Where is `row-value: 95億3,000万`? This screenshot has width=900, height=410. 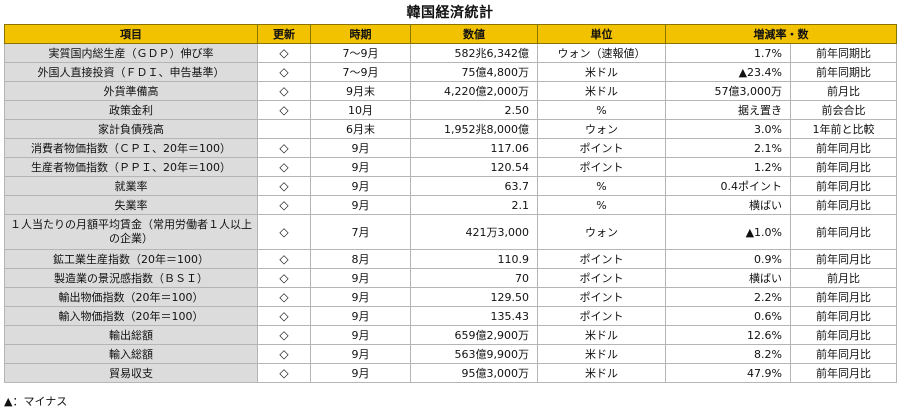 row-value: 95億3,000万 is located at coordinates (474, 373).